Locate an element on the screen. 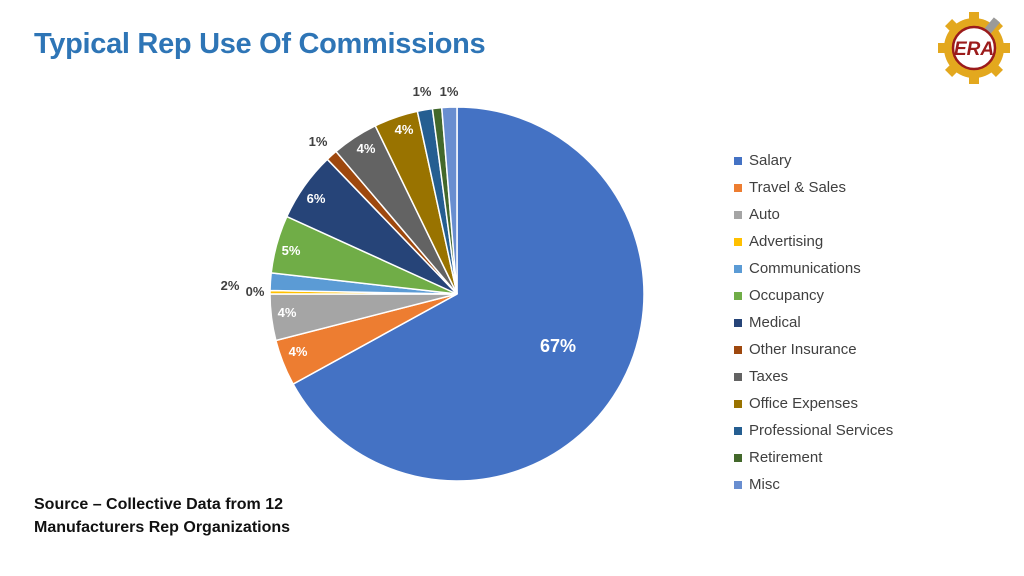 The width and height of the screenshot is (1024, 576). legend-item-travel-sales: Travel & Sales is located at coordinates (813, 187).